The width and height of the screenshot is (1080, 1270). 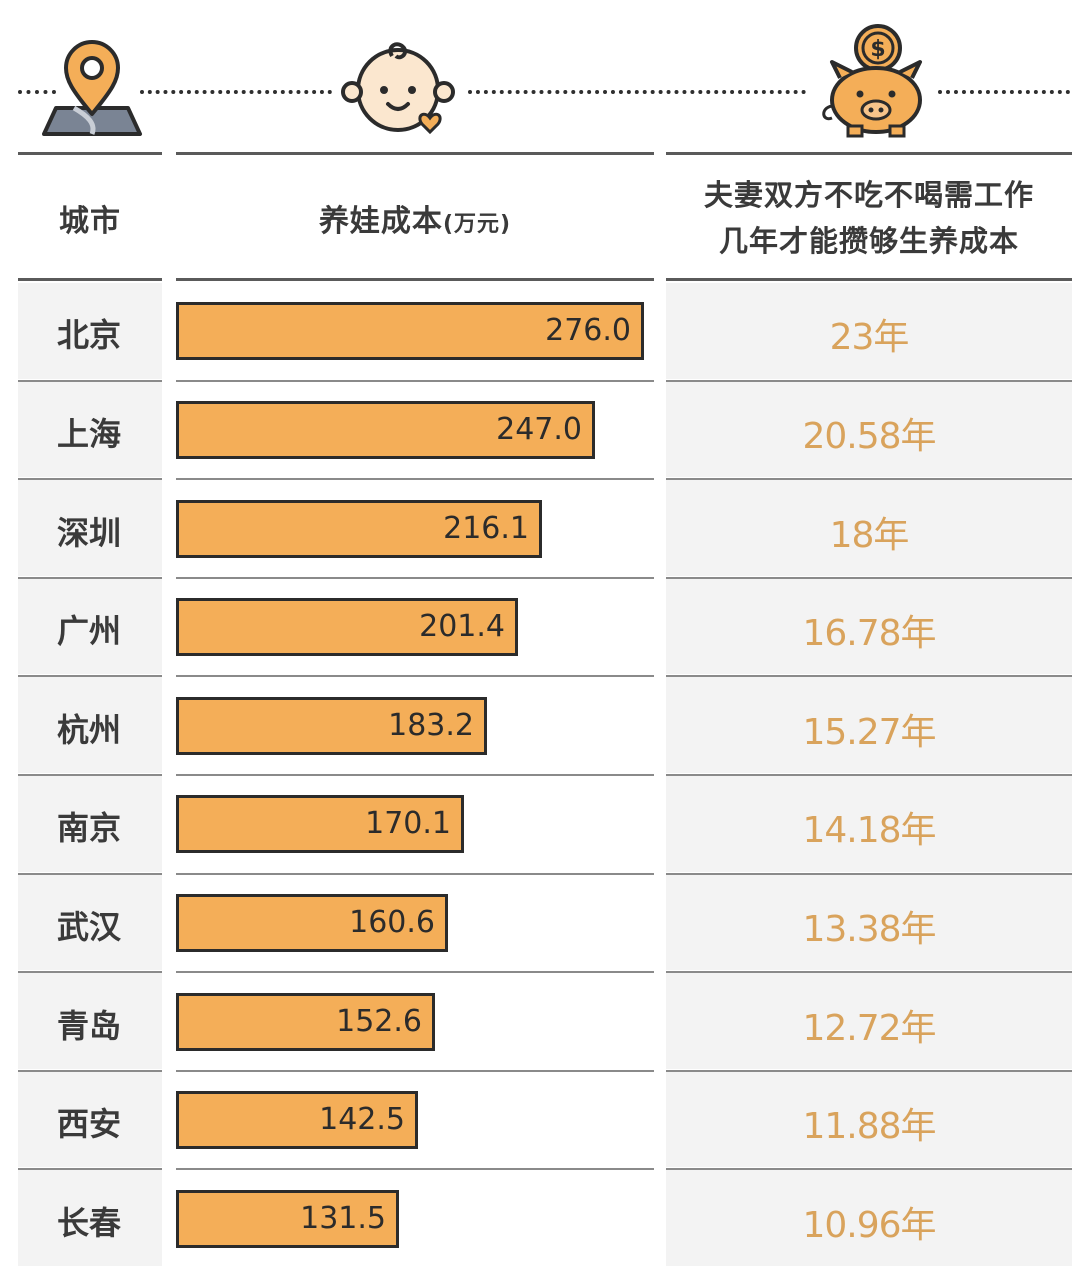 What do you see at coordinates (398, 88) in the screenshot?
I see `baby-face-icon` at bounding box center [398, 88].